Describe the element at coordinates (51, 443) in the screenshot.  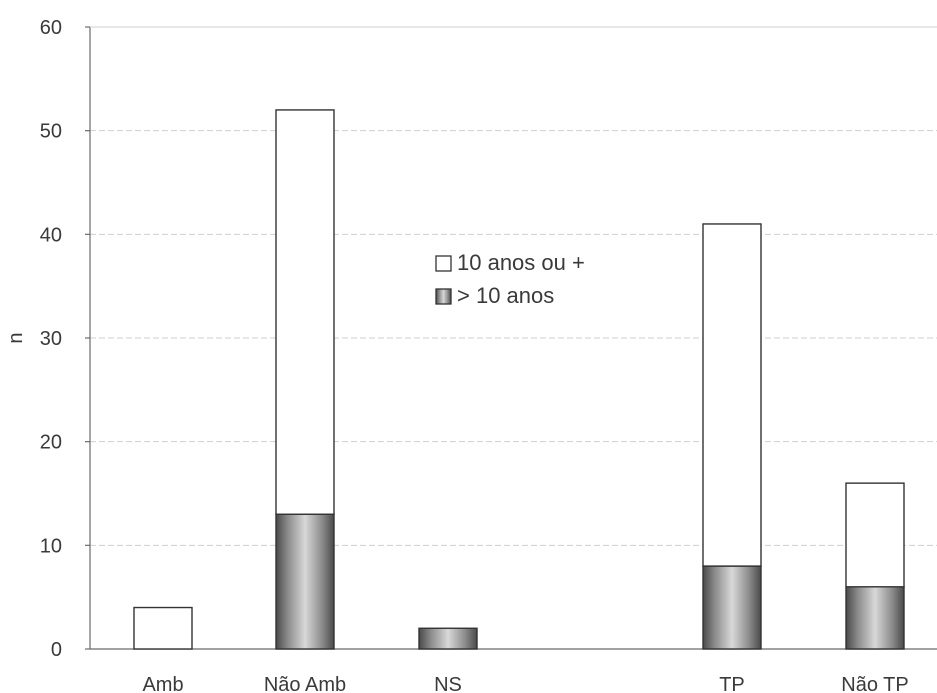
I see `y-tick-label: 20` at that location.